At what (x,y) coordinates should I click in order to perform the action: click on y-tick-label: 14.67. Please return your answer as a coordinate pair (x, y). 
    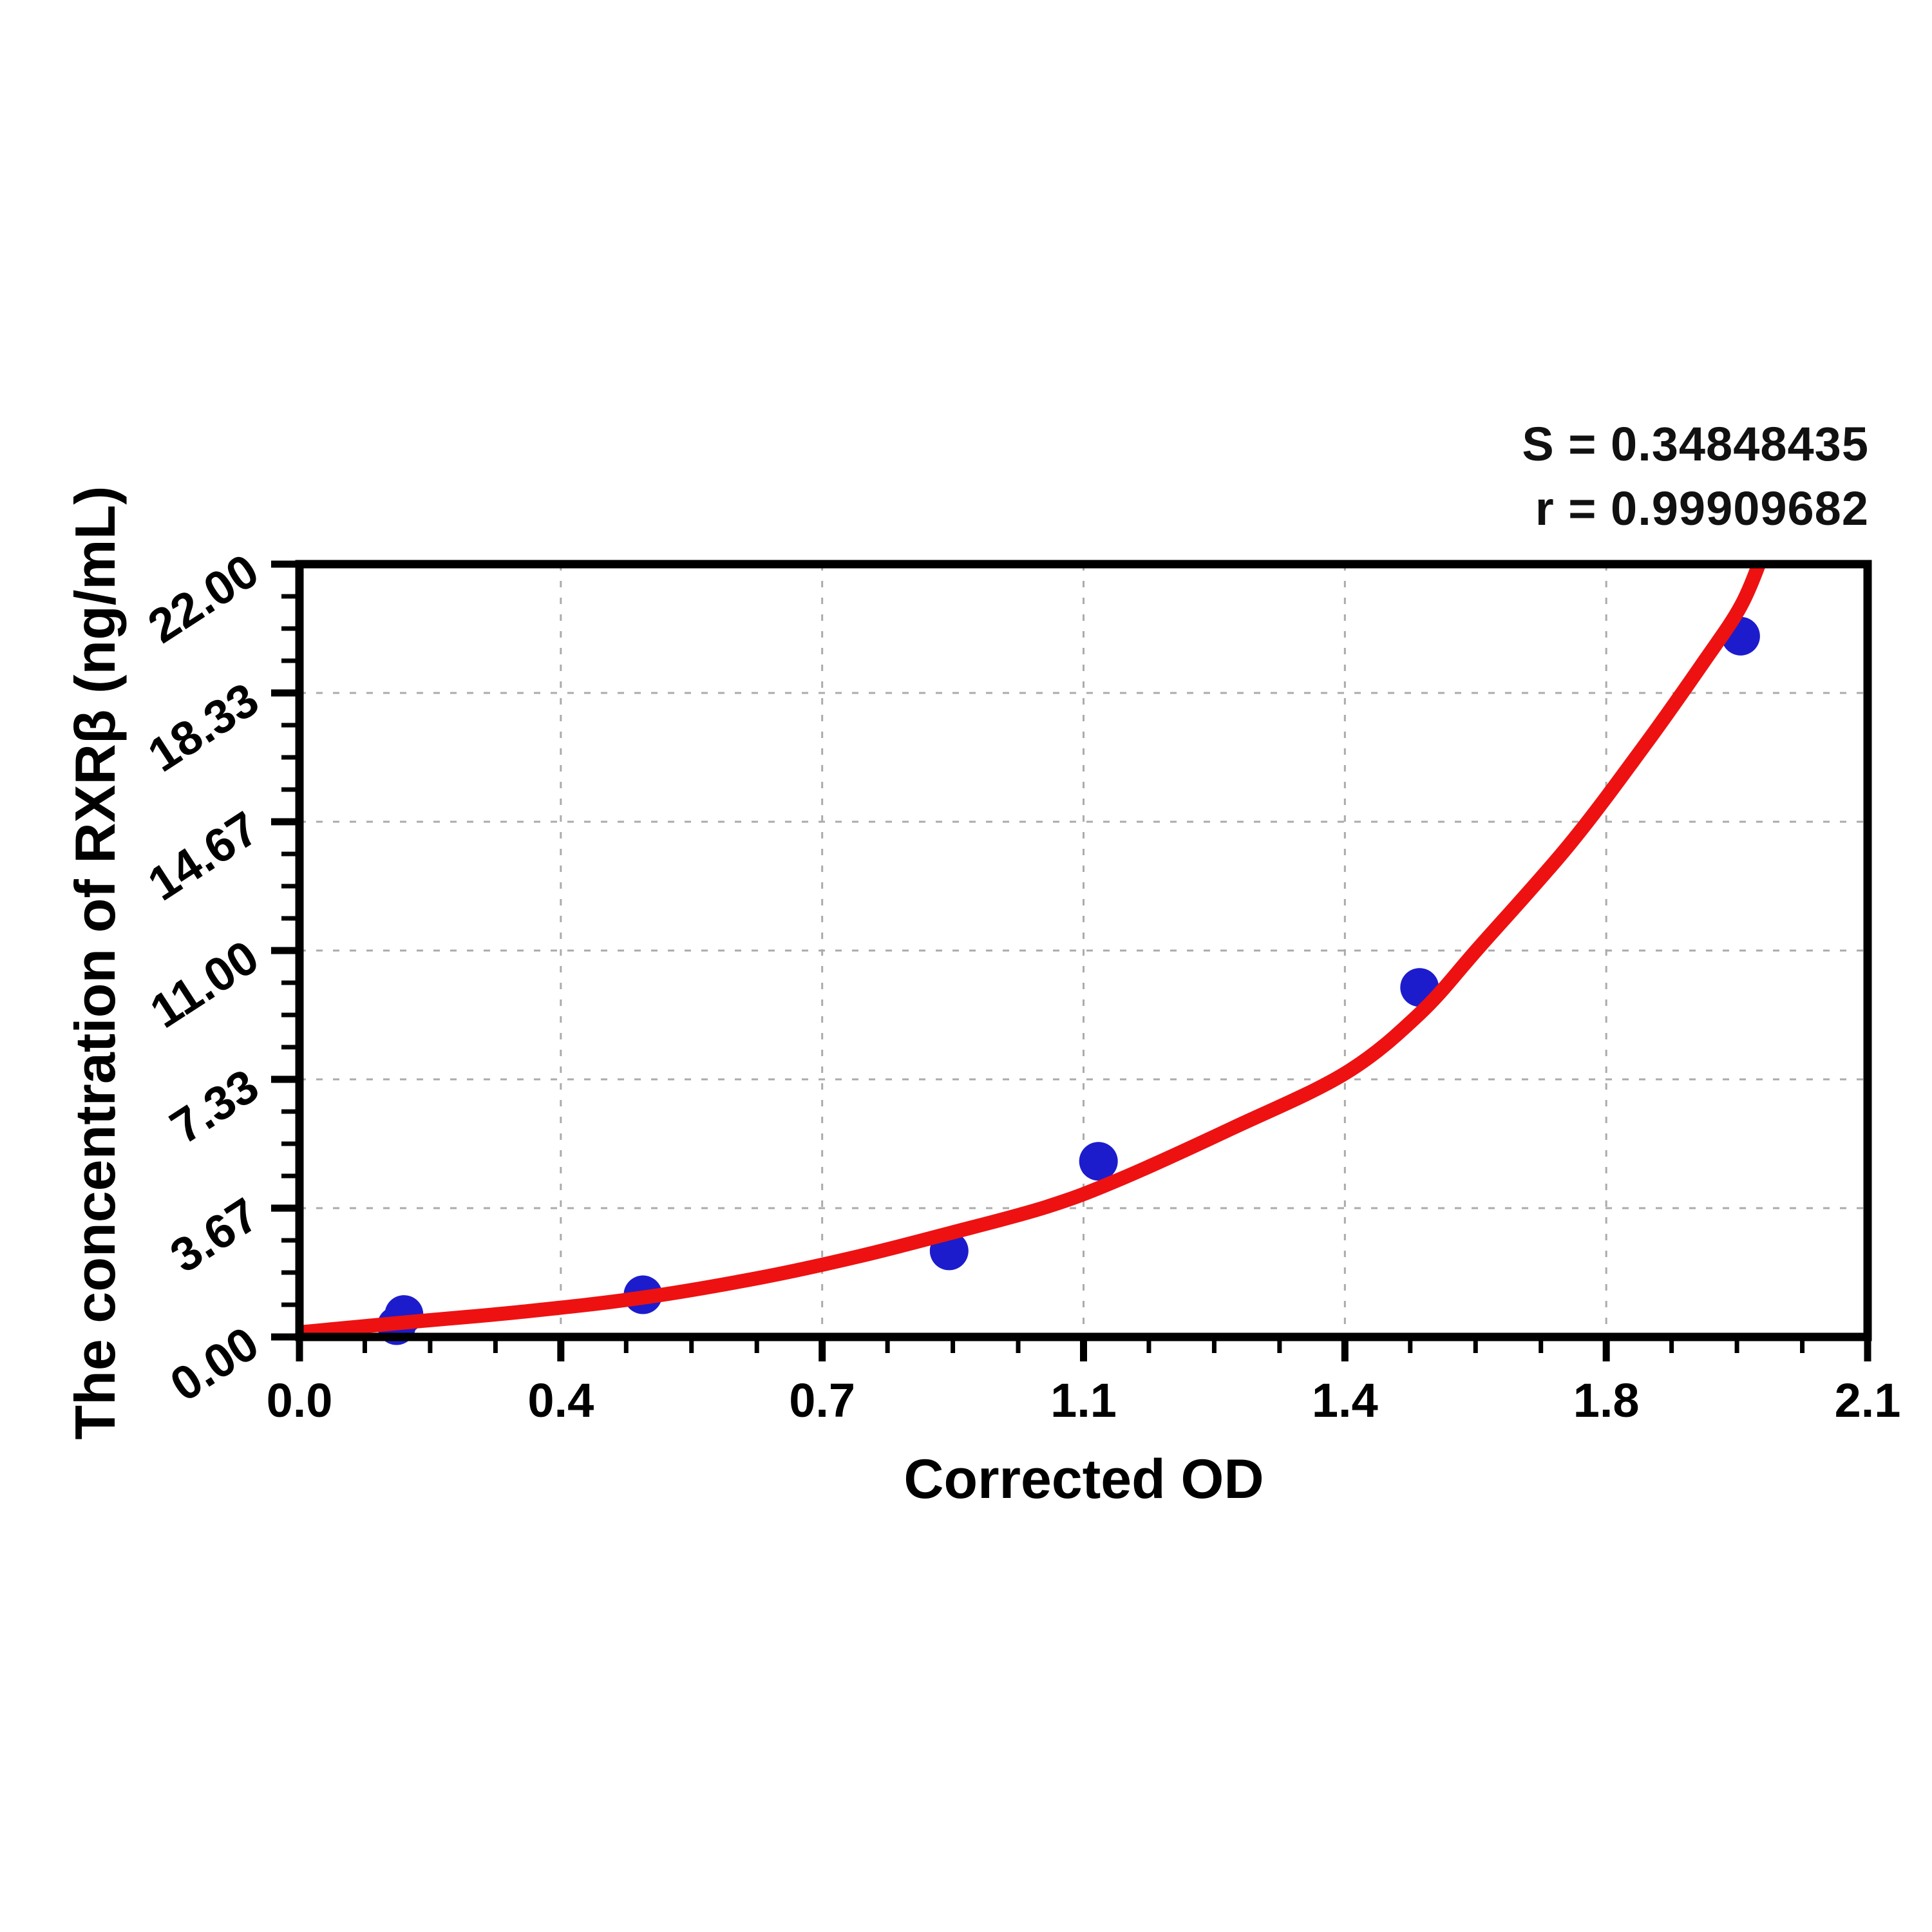
    Looking at the image, I should click on (203, 856).